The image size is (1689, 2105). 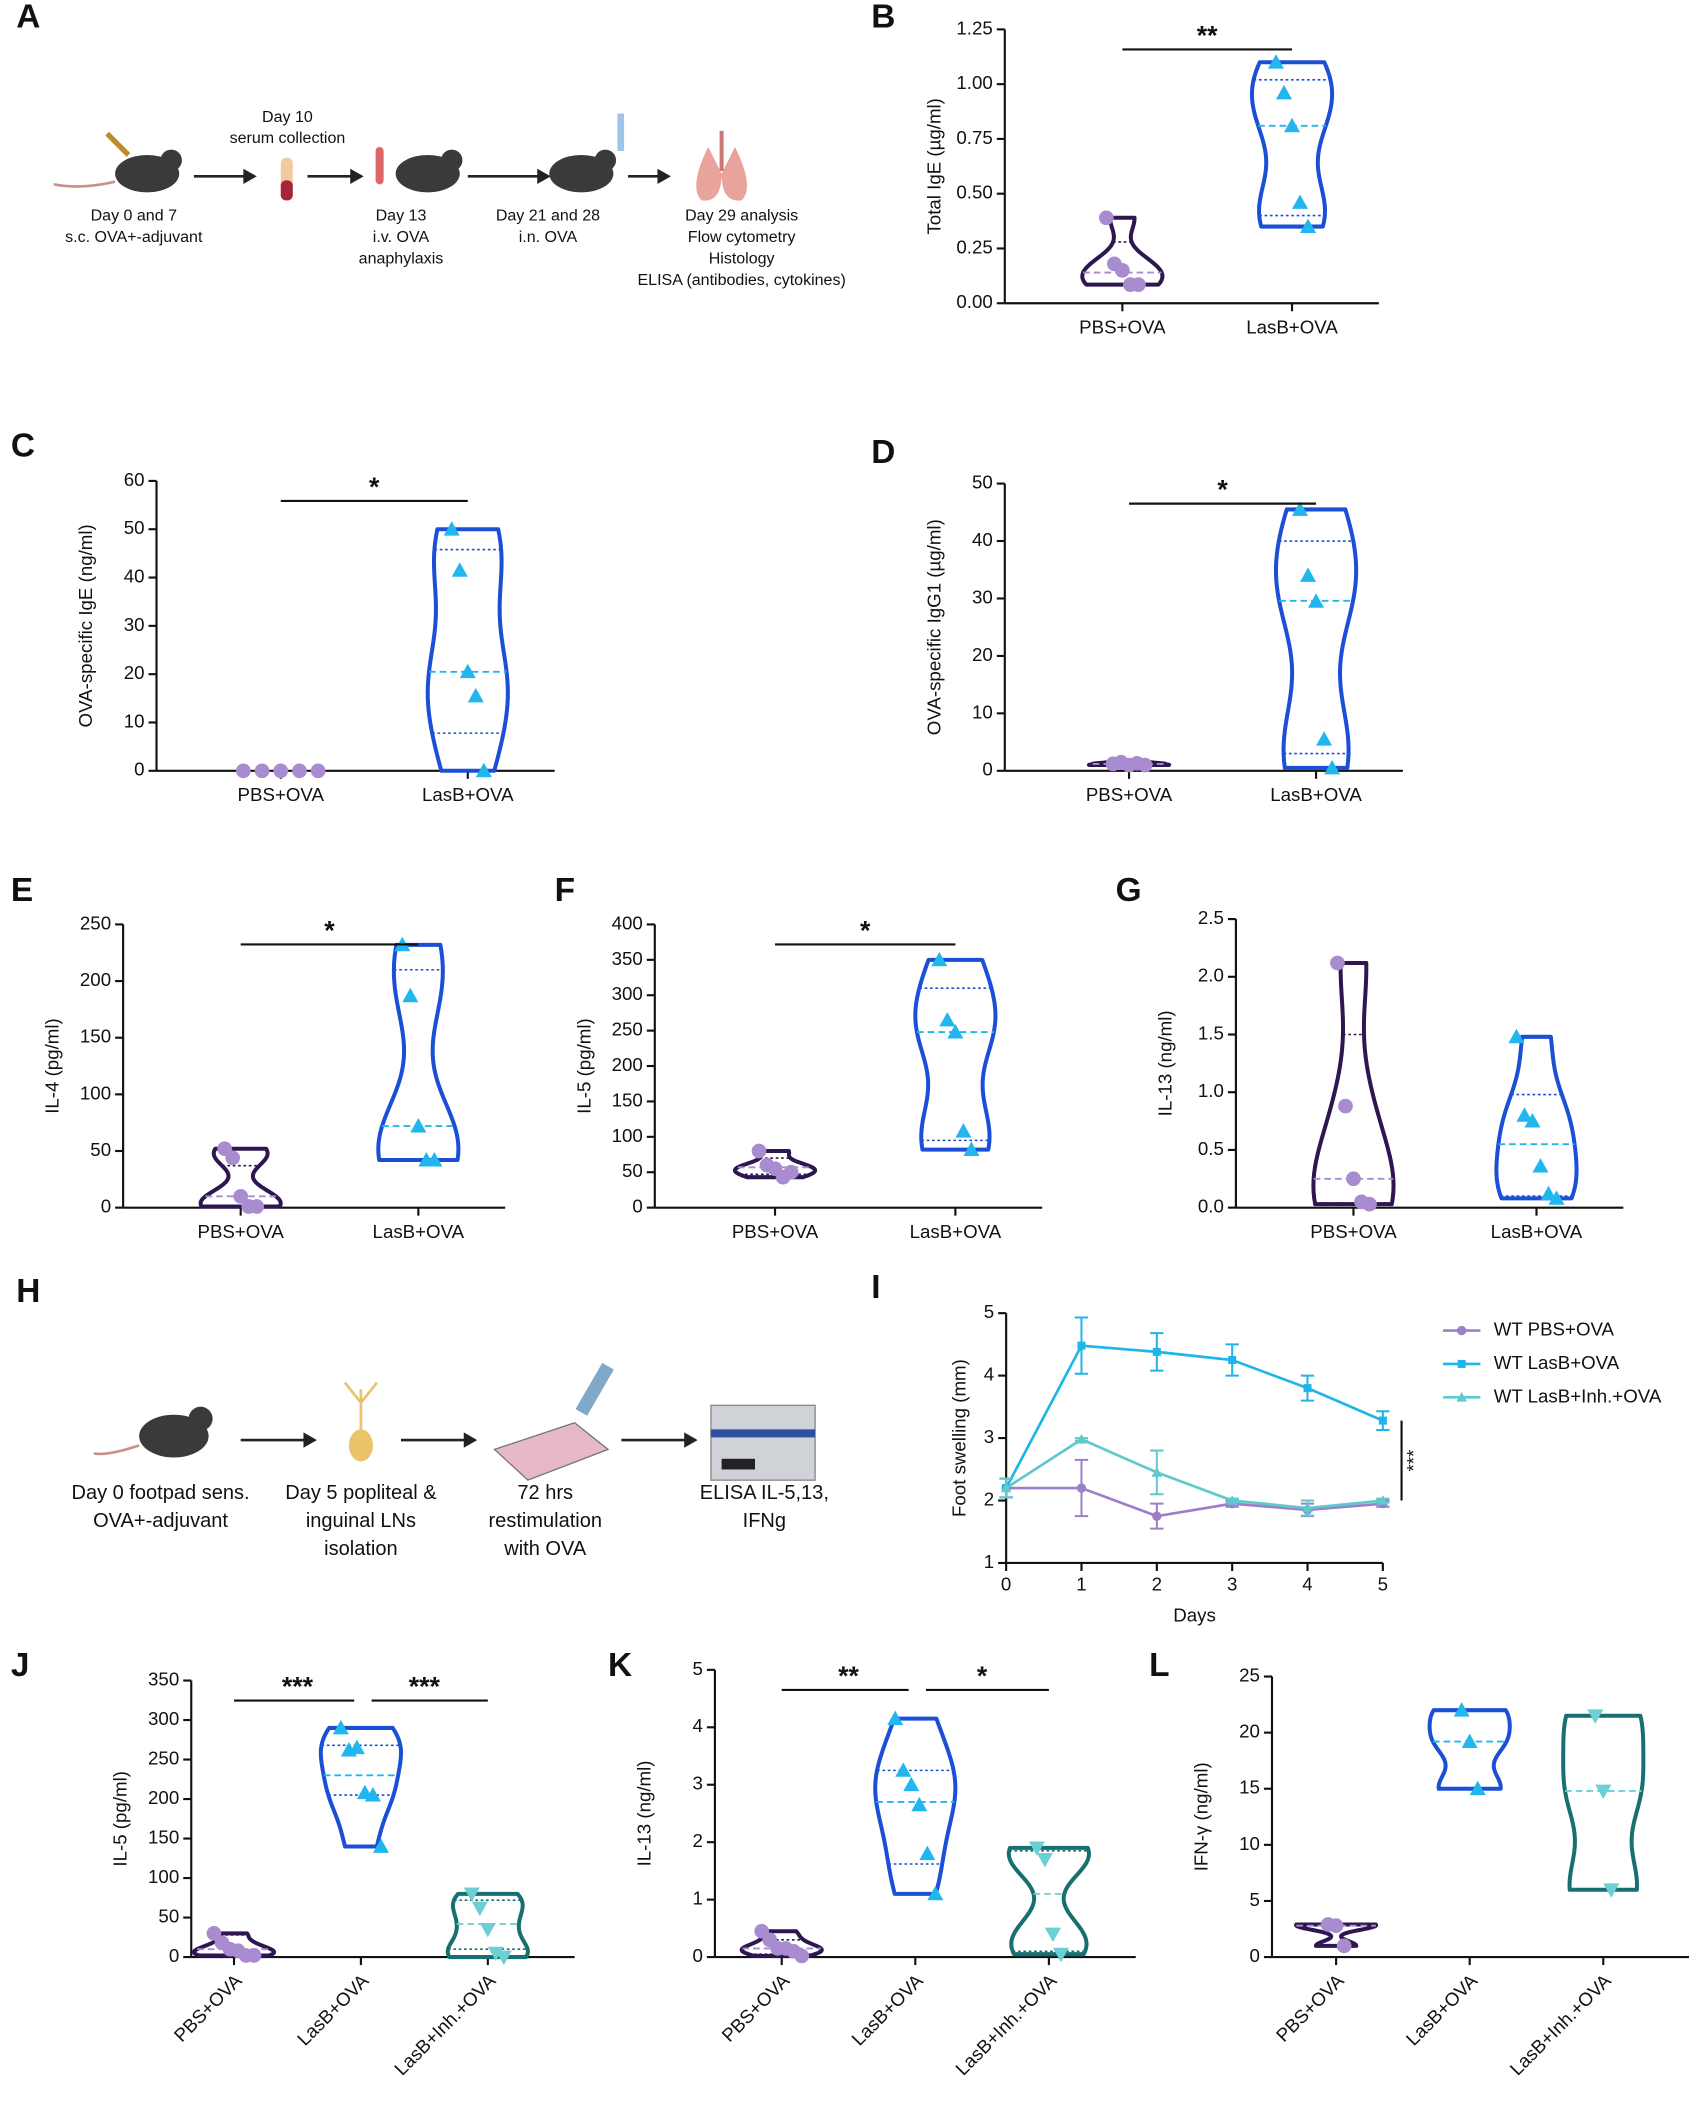 What do you see at coordinates (134, 216) in the screenshot?
I see `step-label: Day 0 and 7` at bounding box center [134, 216].